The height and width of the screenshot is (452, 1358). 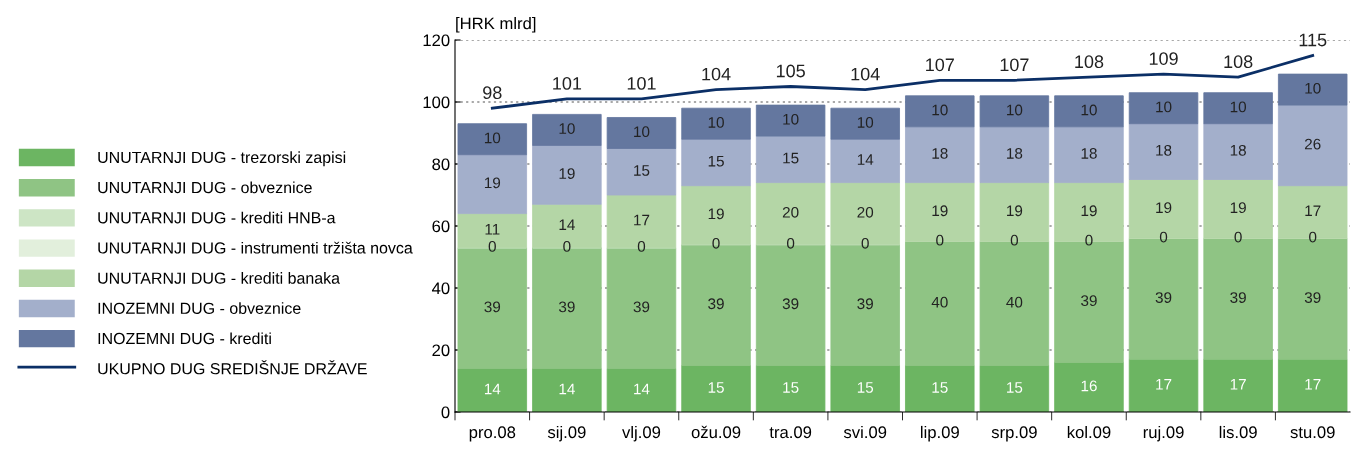 I want to click on x-tick-label: stu.09, so click(x=1312, y=432).